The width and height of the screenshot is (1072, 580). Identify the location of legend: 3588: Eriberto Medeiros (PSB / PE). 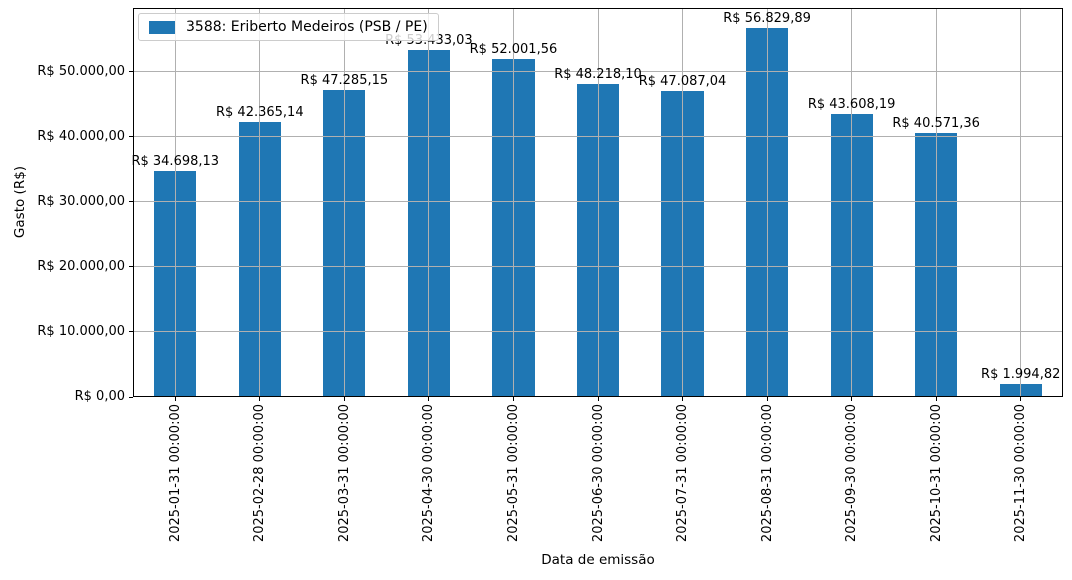
(288, 27).